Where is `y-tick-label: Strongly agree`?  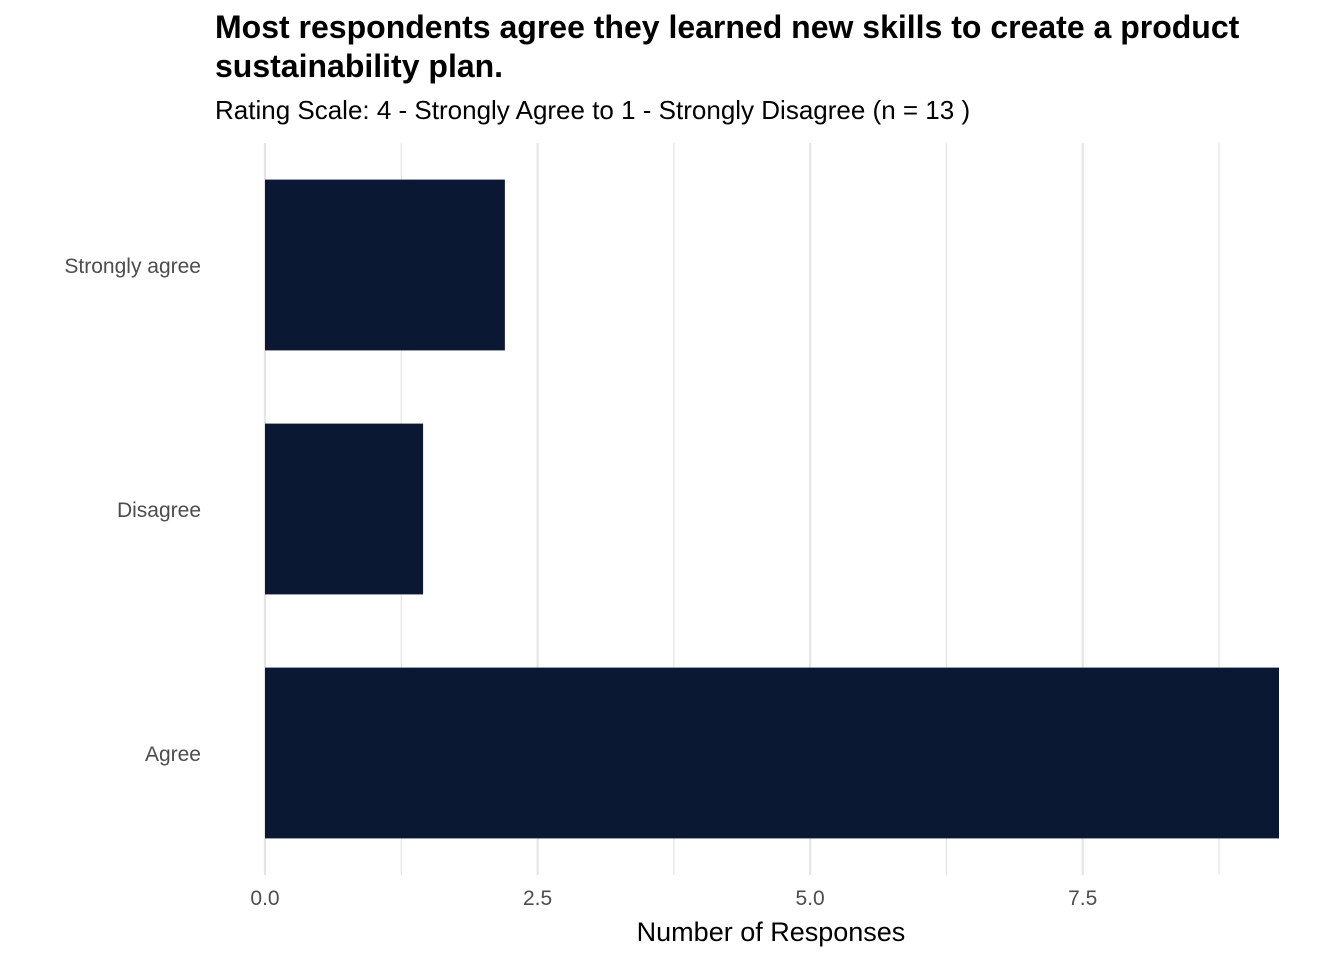
y-tick-label: Strongly agree is located at coordinates (132, 266).